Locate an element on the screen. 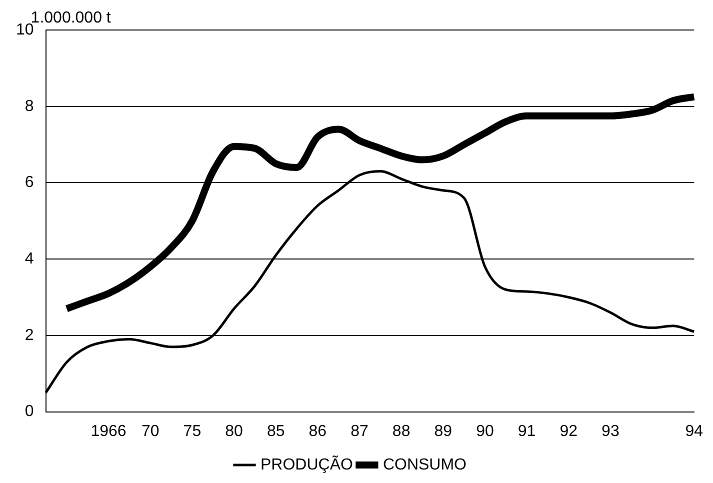 The height and width of the screenshot is (483, 713). x-tick-label: 89 is located at coordinates (443, 431).